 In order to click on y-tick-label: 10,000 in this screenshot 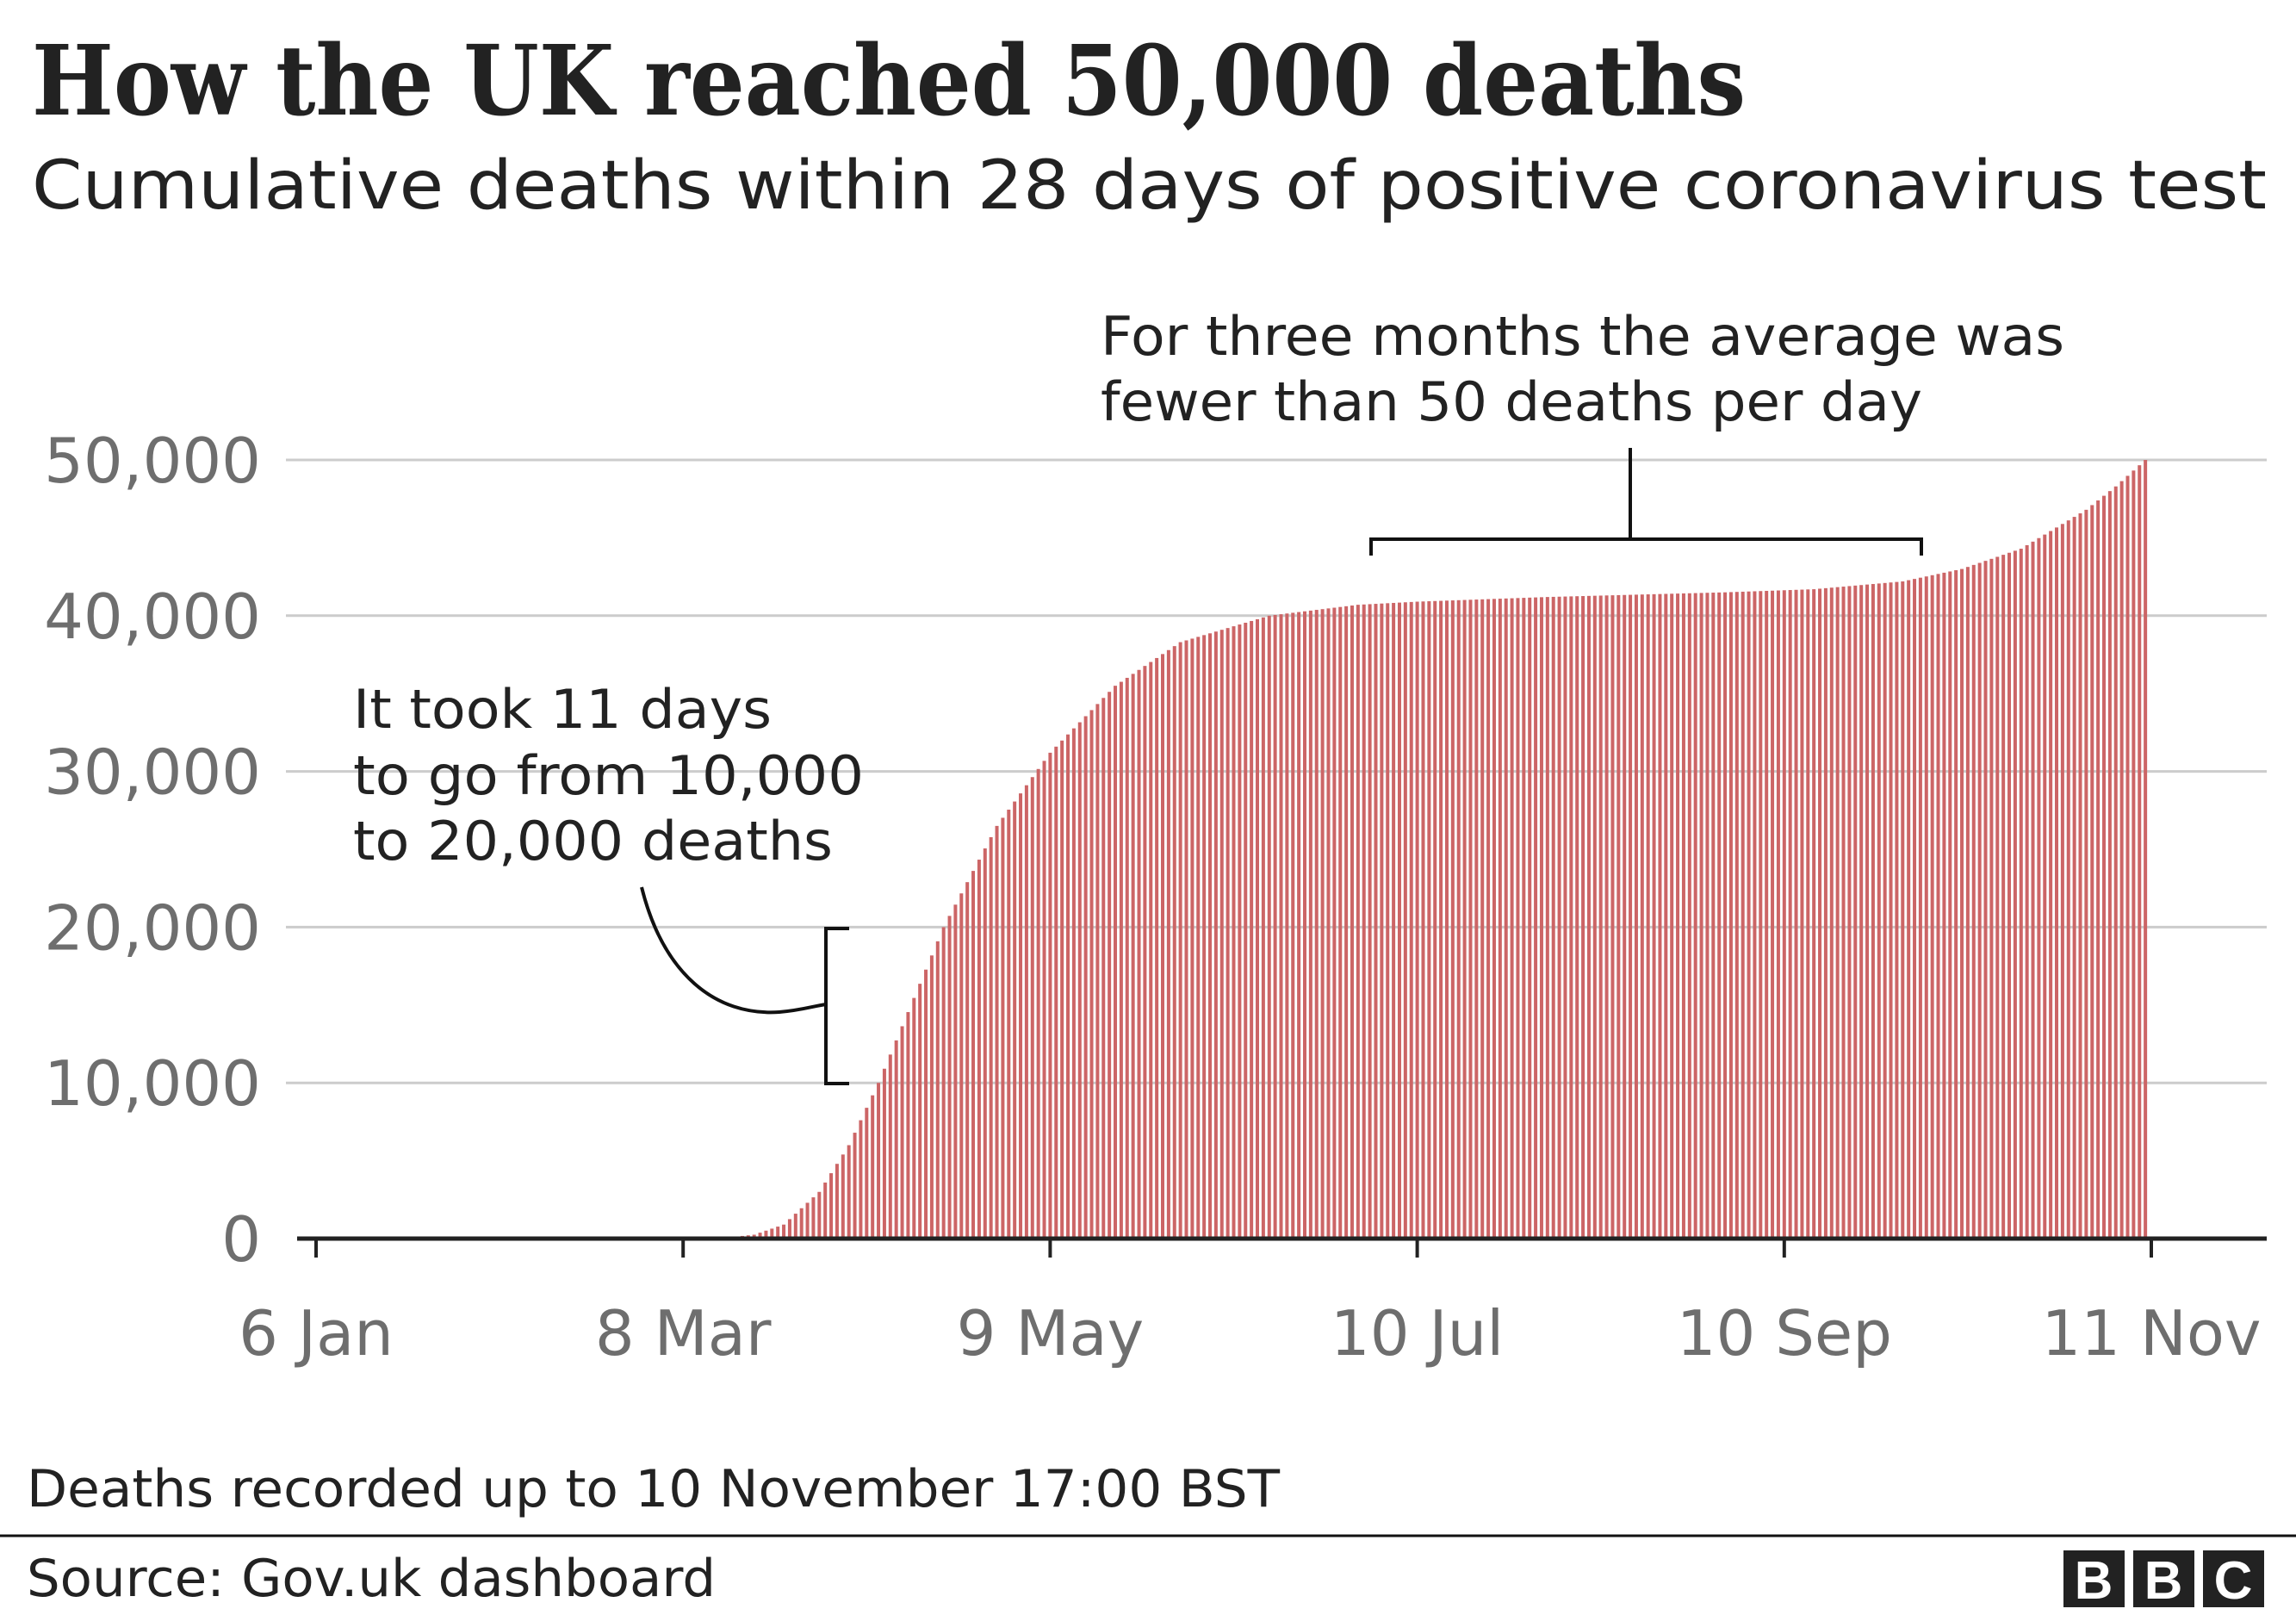, I will do `click(152, 1083)`.